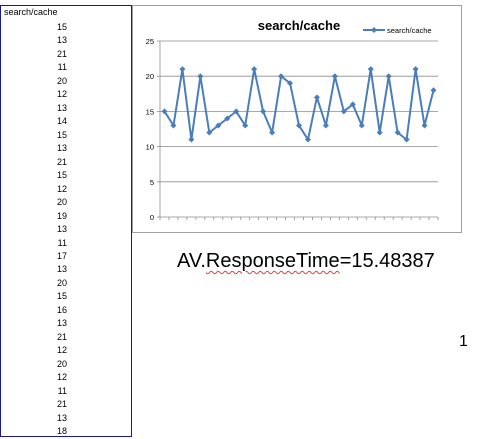  I want to click on y-tick-label: 20, so click(150, 76).